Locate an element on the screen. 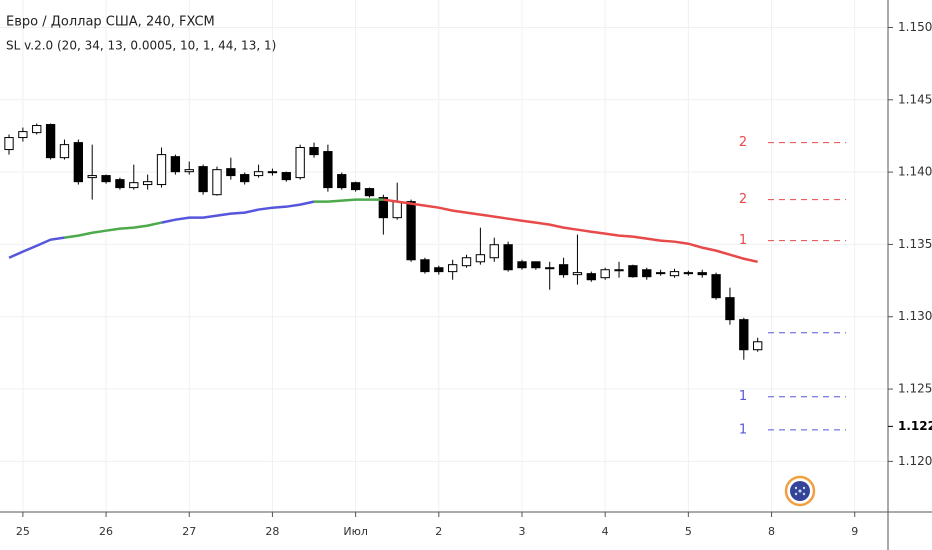  y-tick-label: 1.13000 is located at coordinates (915, 316).